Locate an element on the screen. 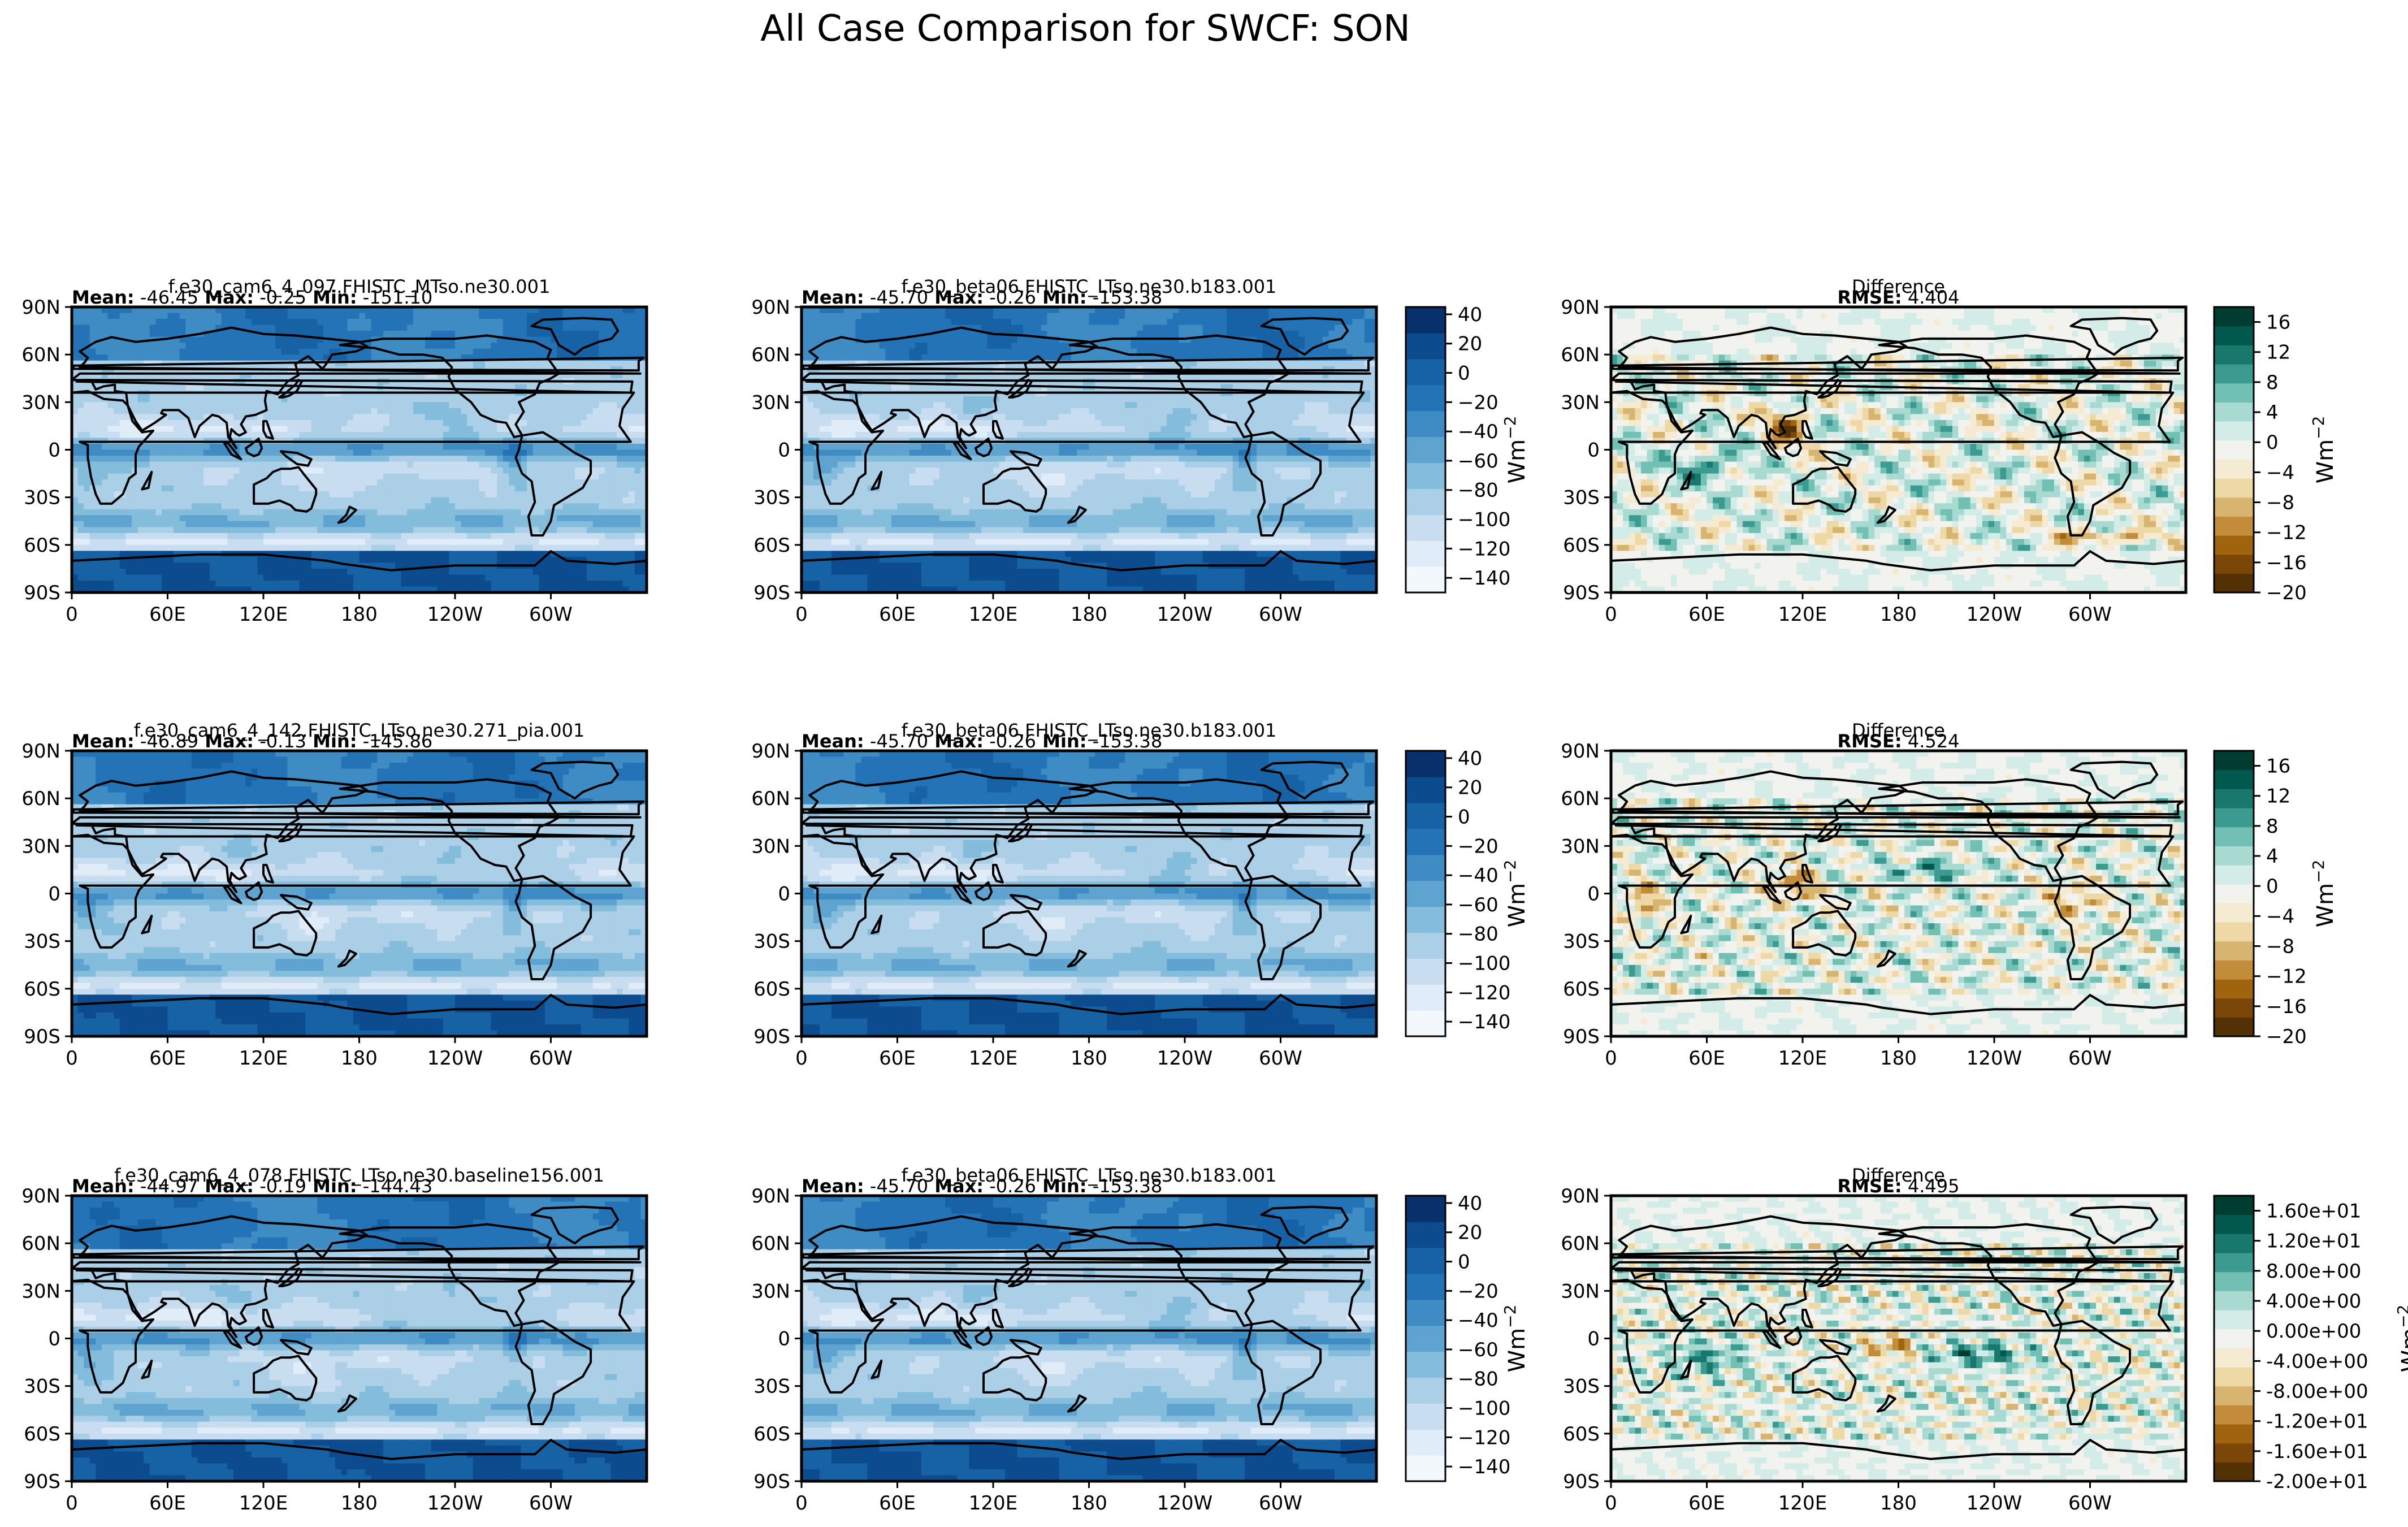  mean-max-min-stats: Mean: -45.70 Max: -0.26 Min: -153.38 is located at coordinates (982, 741).